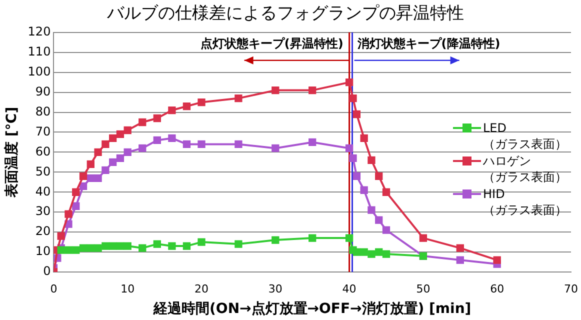 The height and width of the screenshot is (320, 581). What do you see at coordinates (525, 136) in the screenshot?
I see `legend-label: LED（ガラス表面）` at bounding box center [525, 136].